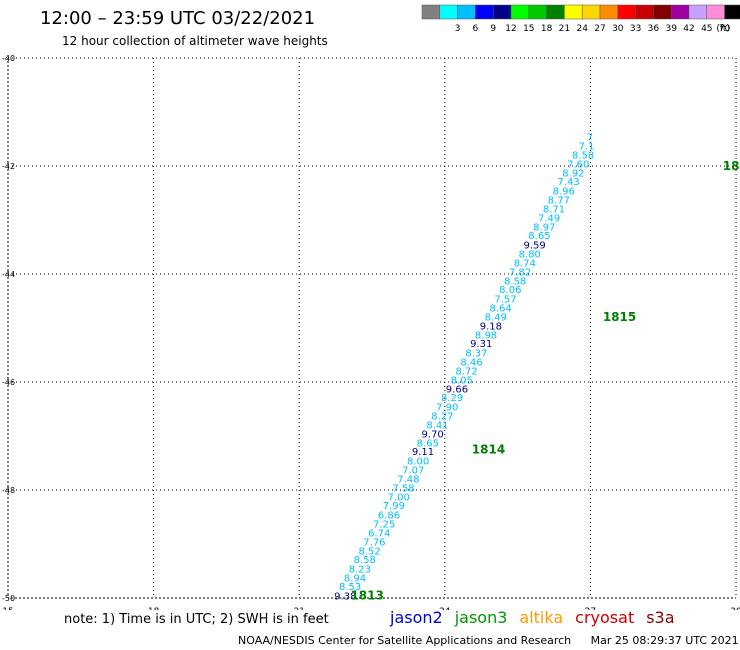  Describe the element at coordinates (590, 137) in the screenshot. I see `swh-point: 7` at that location.